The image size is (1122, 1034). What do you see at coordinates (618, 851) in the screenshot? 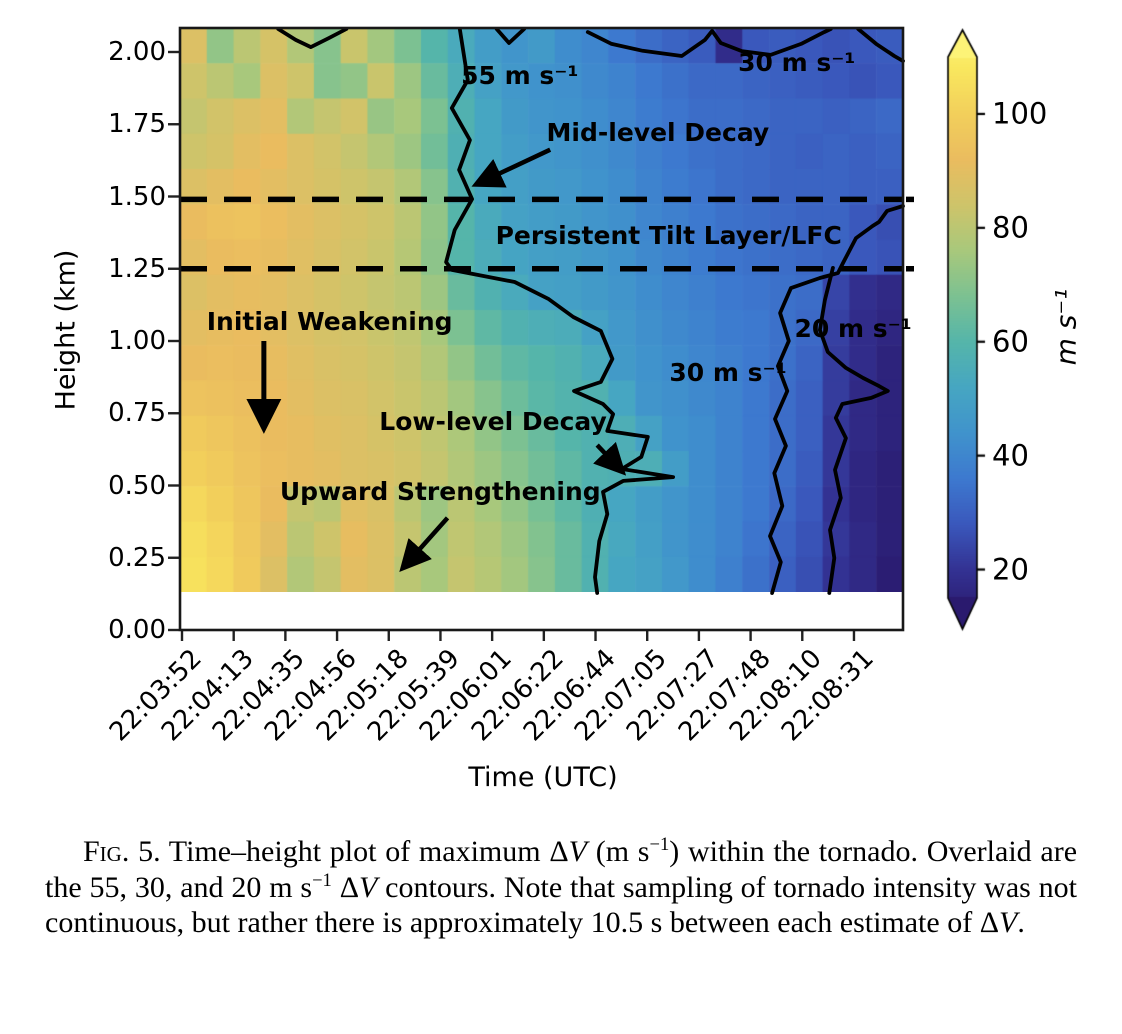
I see `caption-segment: (m s` at bounding box center [618, 851].